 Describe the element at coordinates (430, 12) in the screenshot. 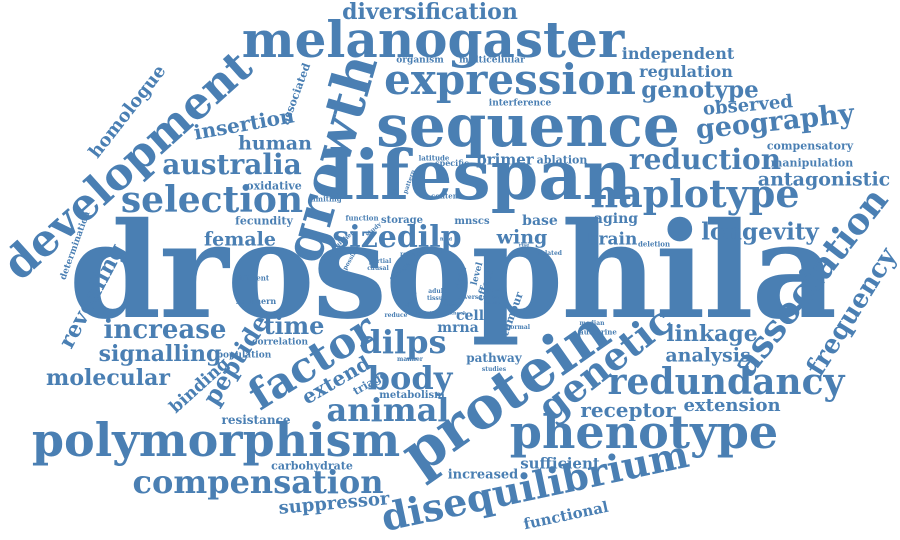

I see `cloud-word: diversification` at that location.